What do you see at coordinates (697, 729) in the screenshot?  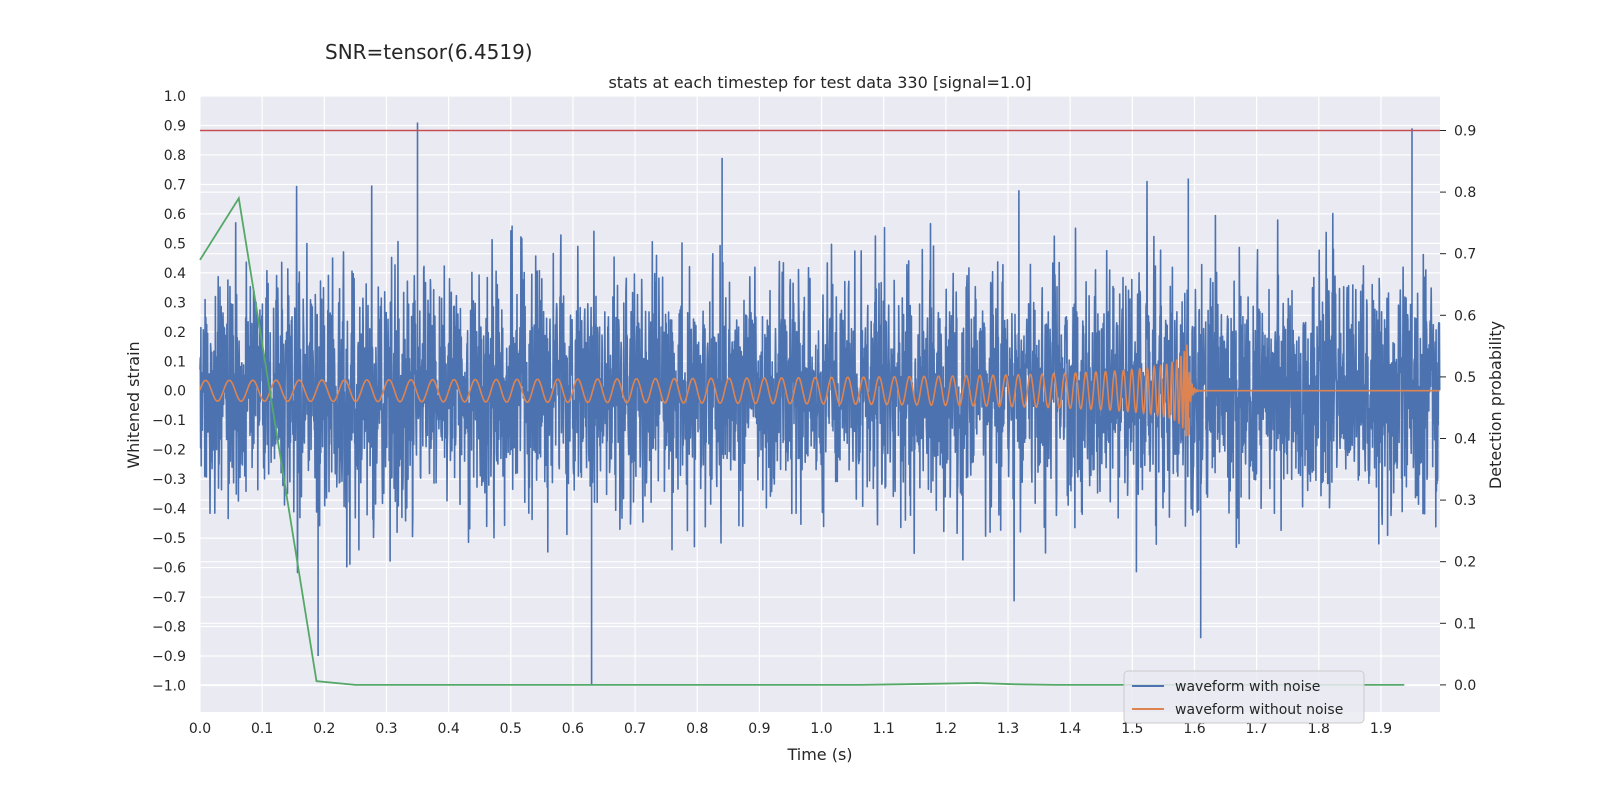 I see `x-tick-label: 0.8` at bounding box center [697, 729].